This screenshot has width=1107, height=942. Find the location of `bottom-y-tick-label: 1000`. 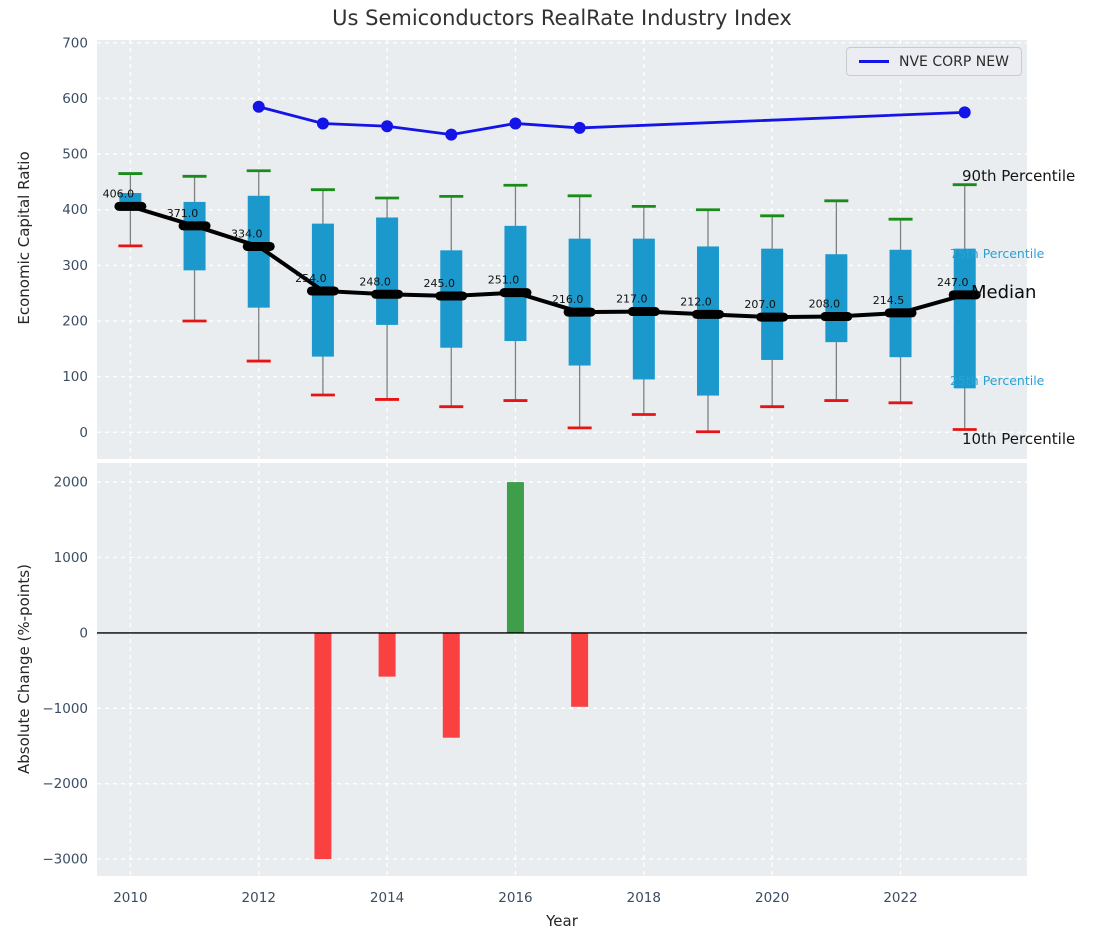

bottom-y-tick-label: 1000 is located at coordinates (71, 558).